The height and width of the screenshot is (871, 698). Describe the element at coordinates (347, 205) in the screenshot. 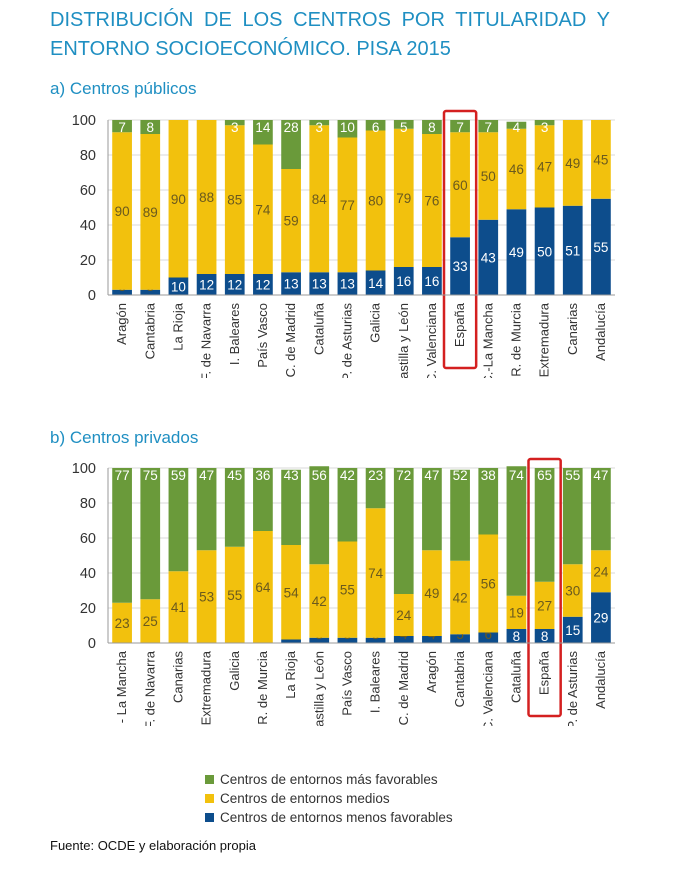

I see `data-label-medio: 77` at that location.